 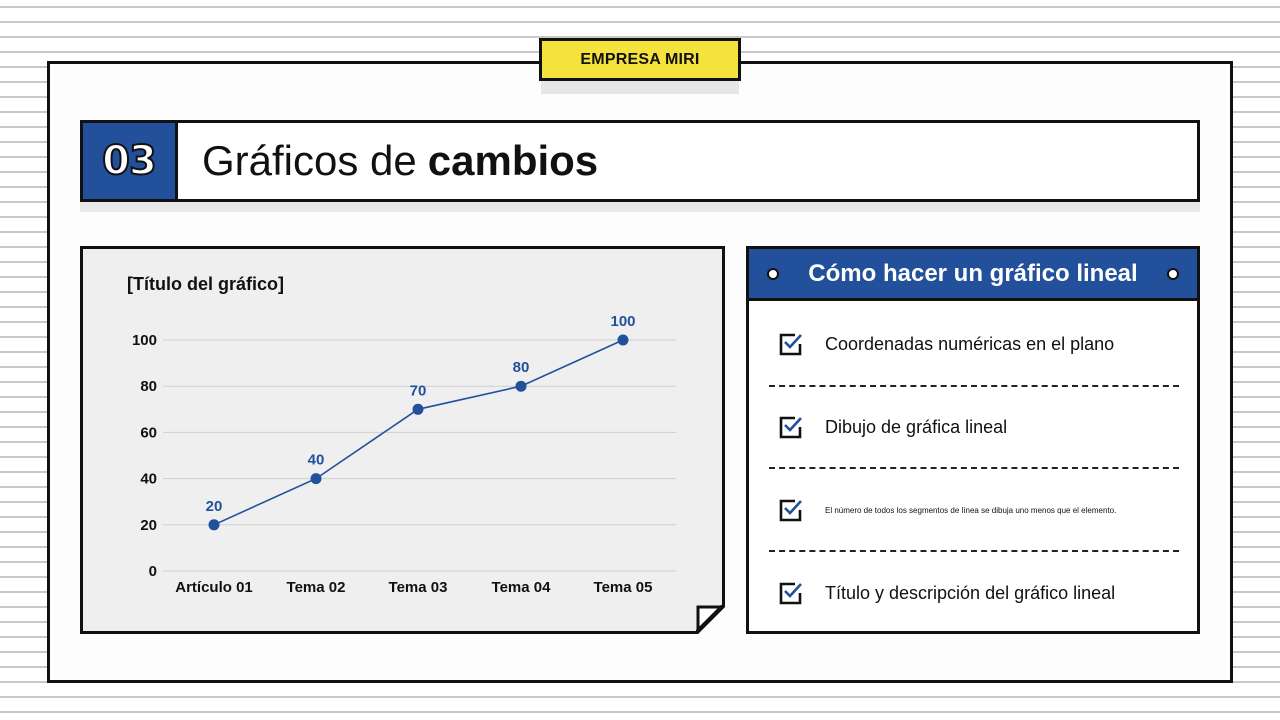 I want to click on folded-corner-icon, so click(x=710, y=619).